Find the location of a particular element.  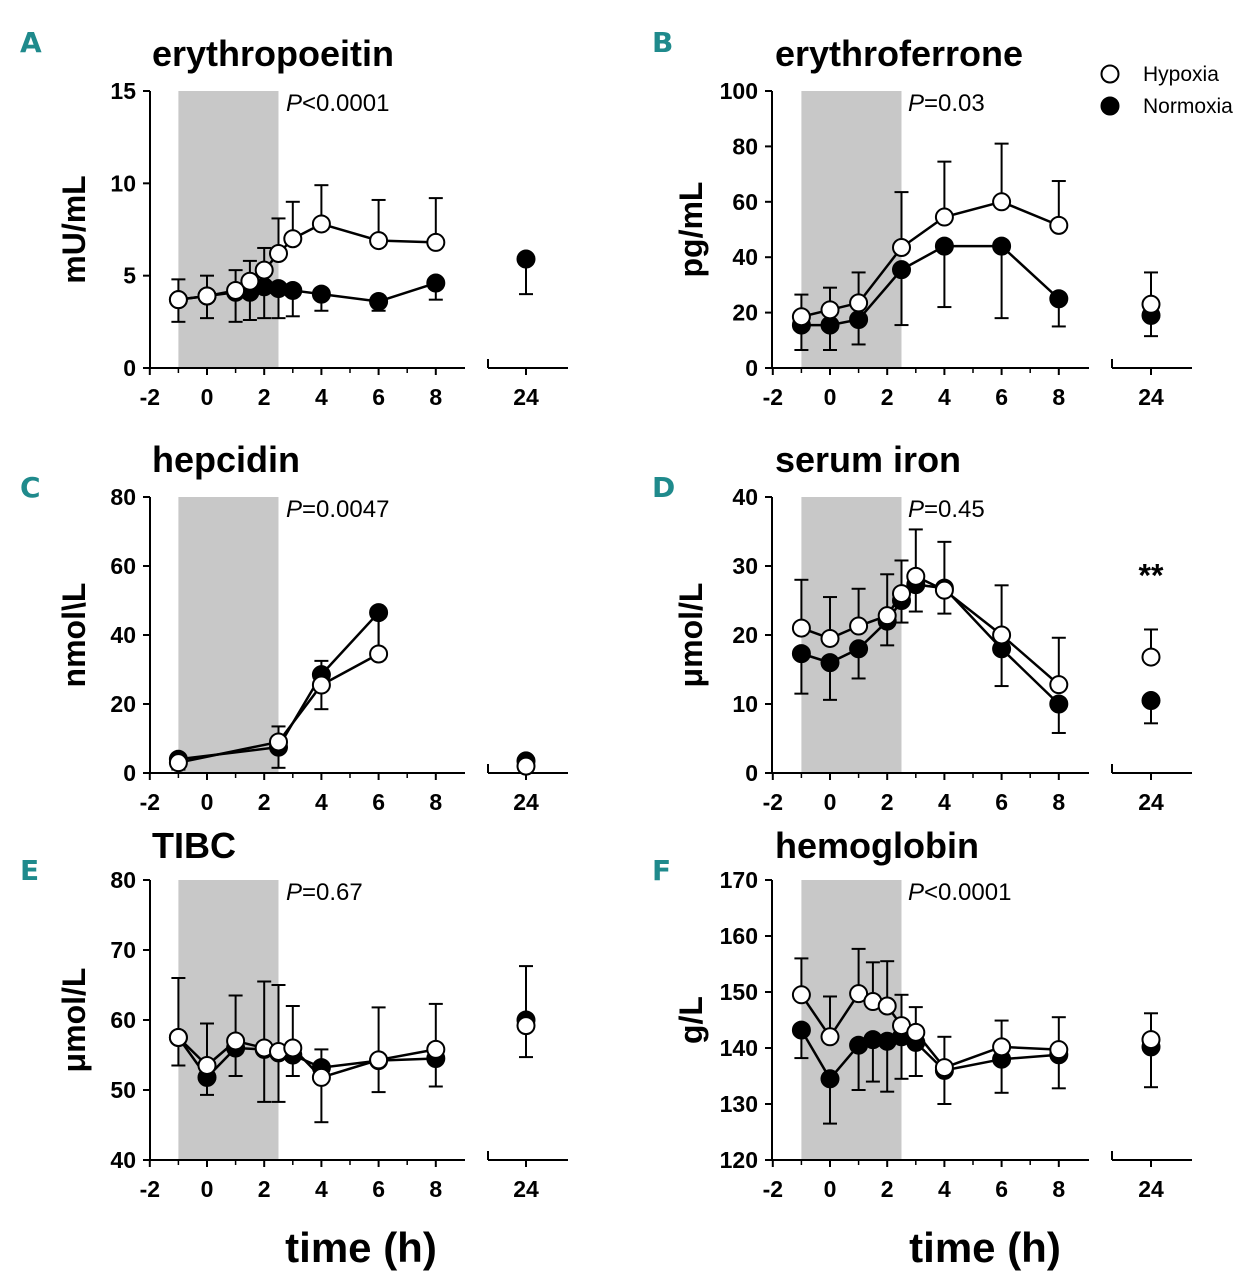

legend-normoxia-marker is located at coordinates (1110, 106).